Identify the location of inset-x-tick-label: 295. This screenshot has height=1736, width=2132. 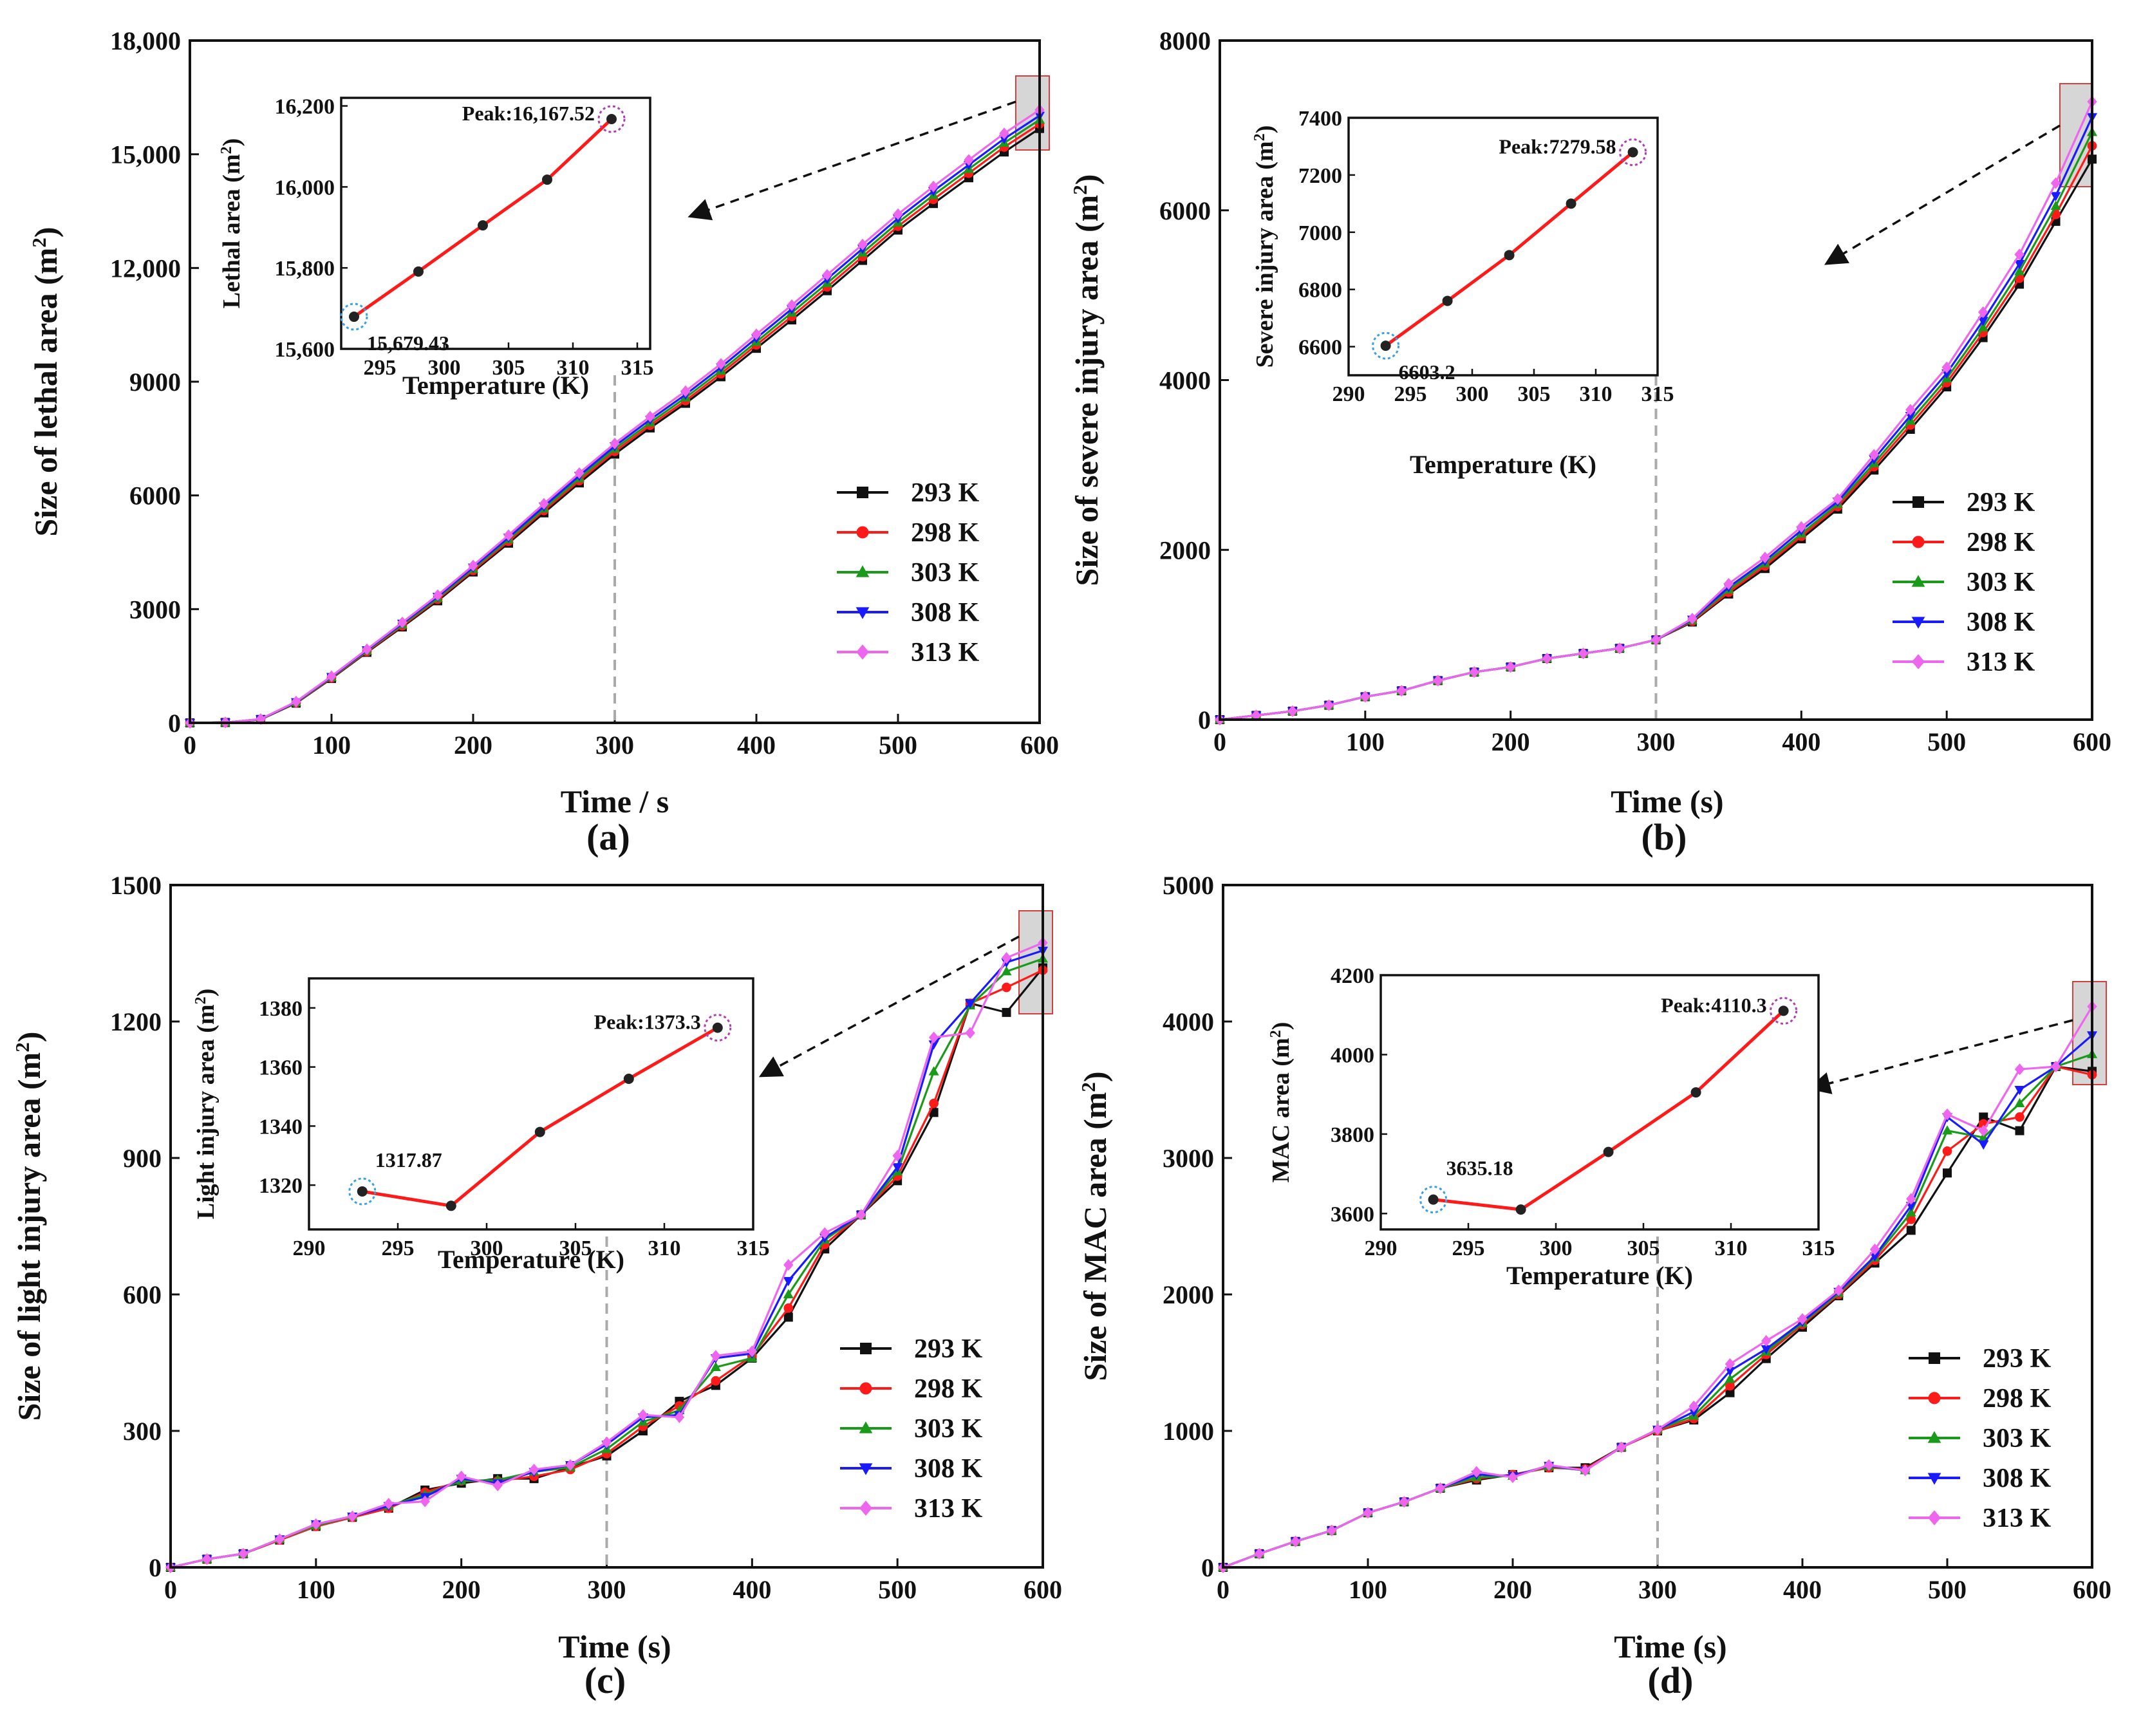
(1468, 1248).